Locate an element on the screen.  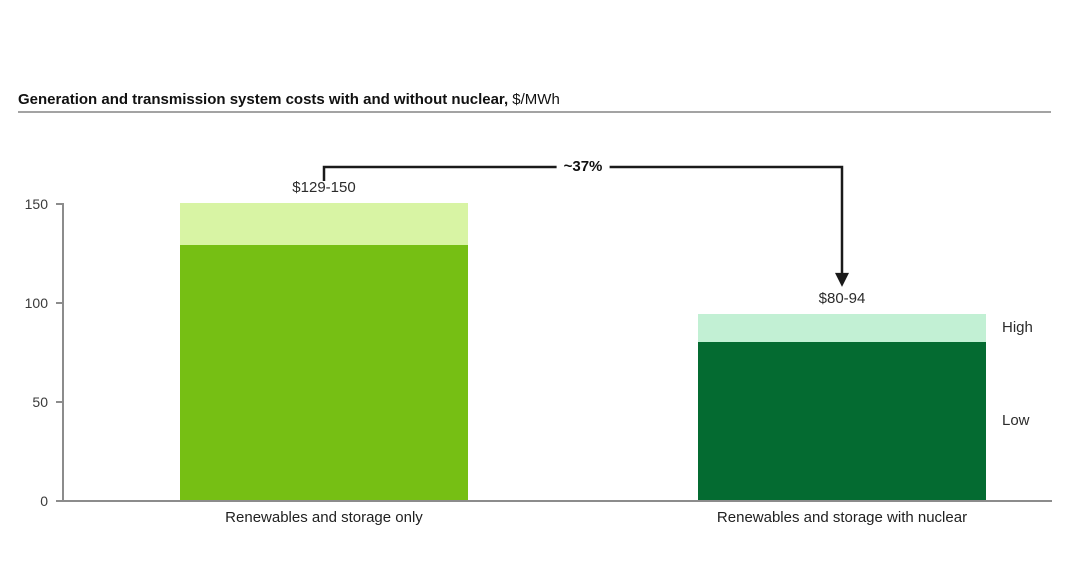
reduction-arrowhead-icon is located at coordinates (842, 279).